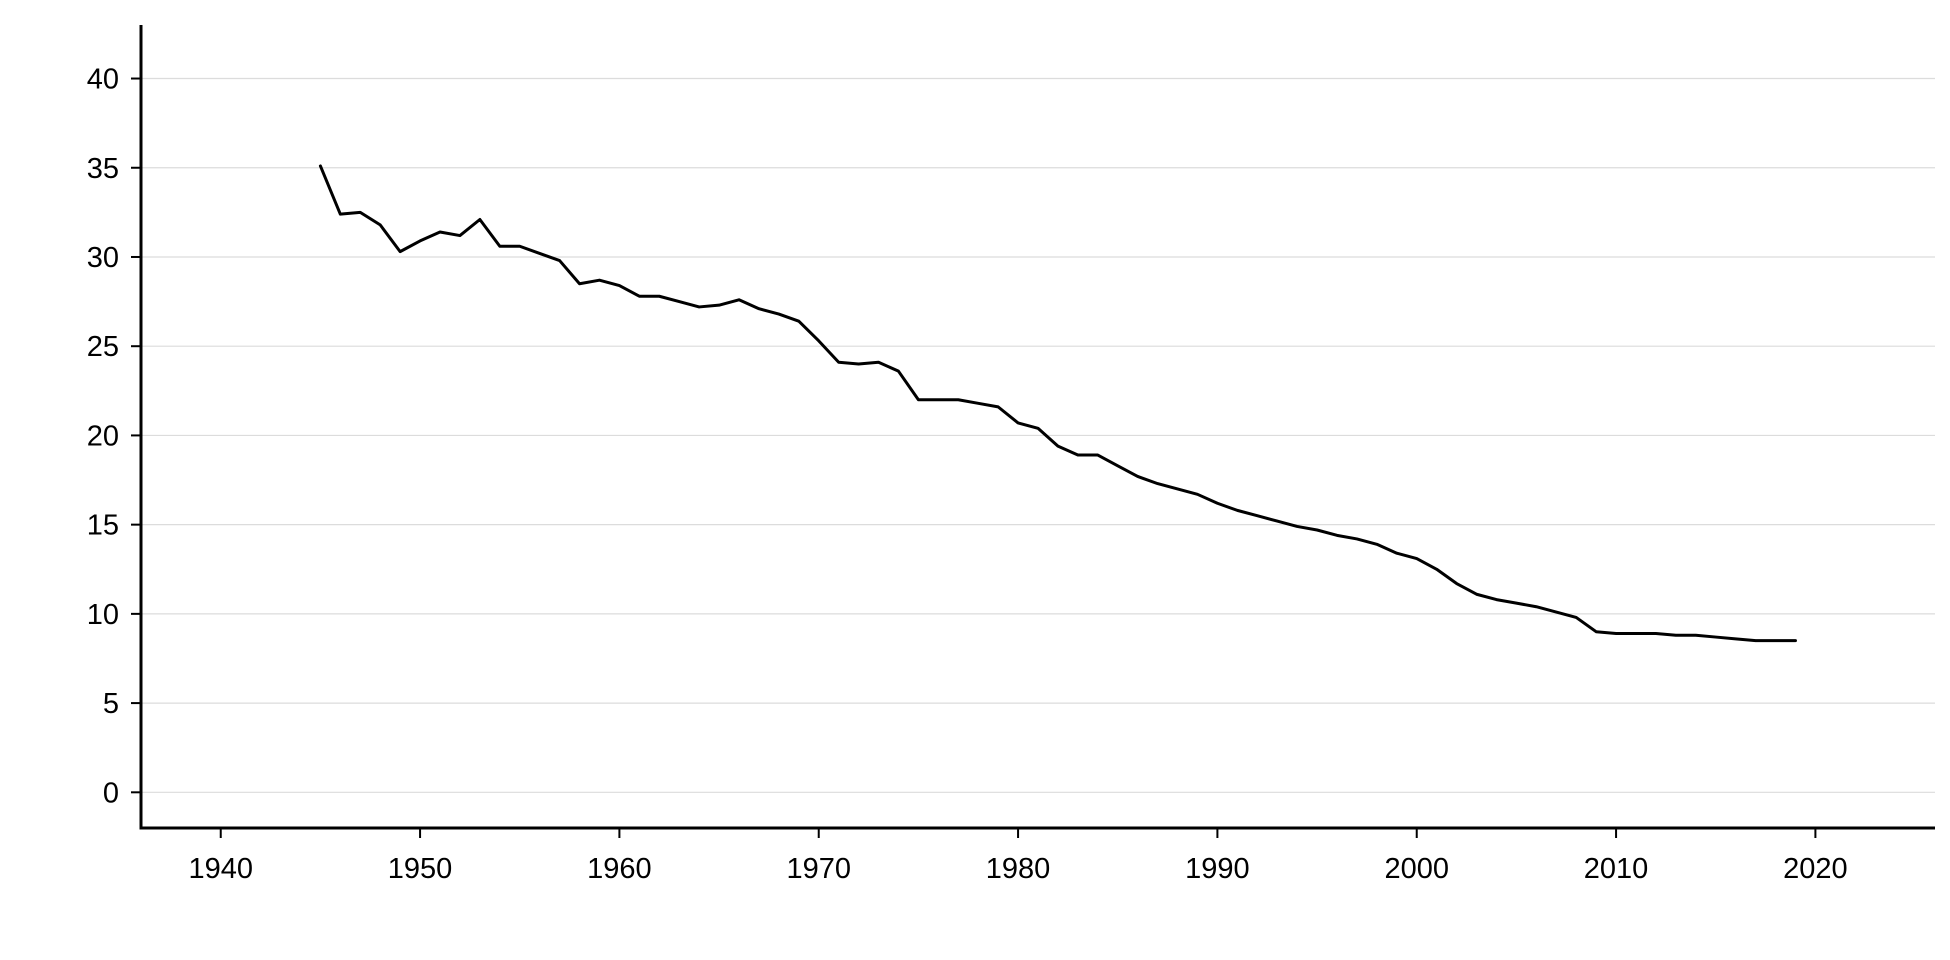  What do you see at coordinates (420, 869) in the screenshot?
I see `x-tick-label-1950: 1950` at bounding box center [420, 869].